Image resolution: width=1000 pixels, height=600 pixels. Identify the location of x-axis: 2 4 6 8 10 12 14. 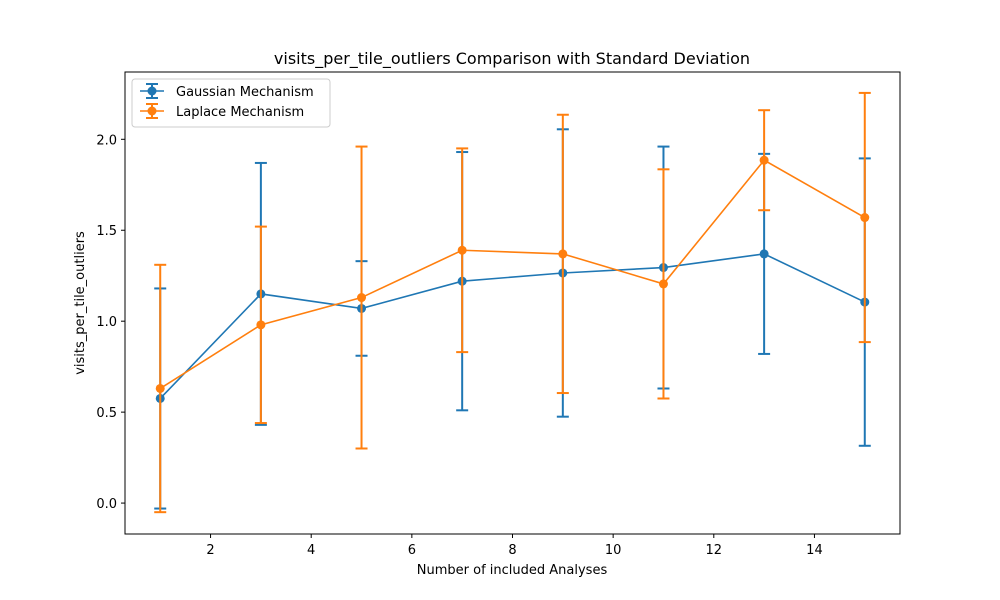
(514, 546).